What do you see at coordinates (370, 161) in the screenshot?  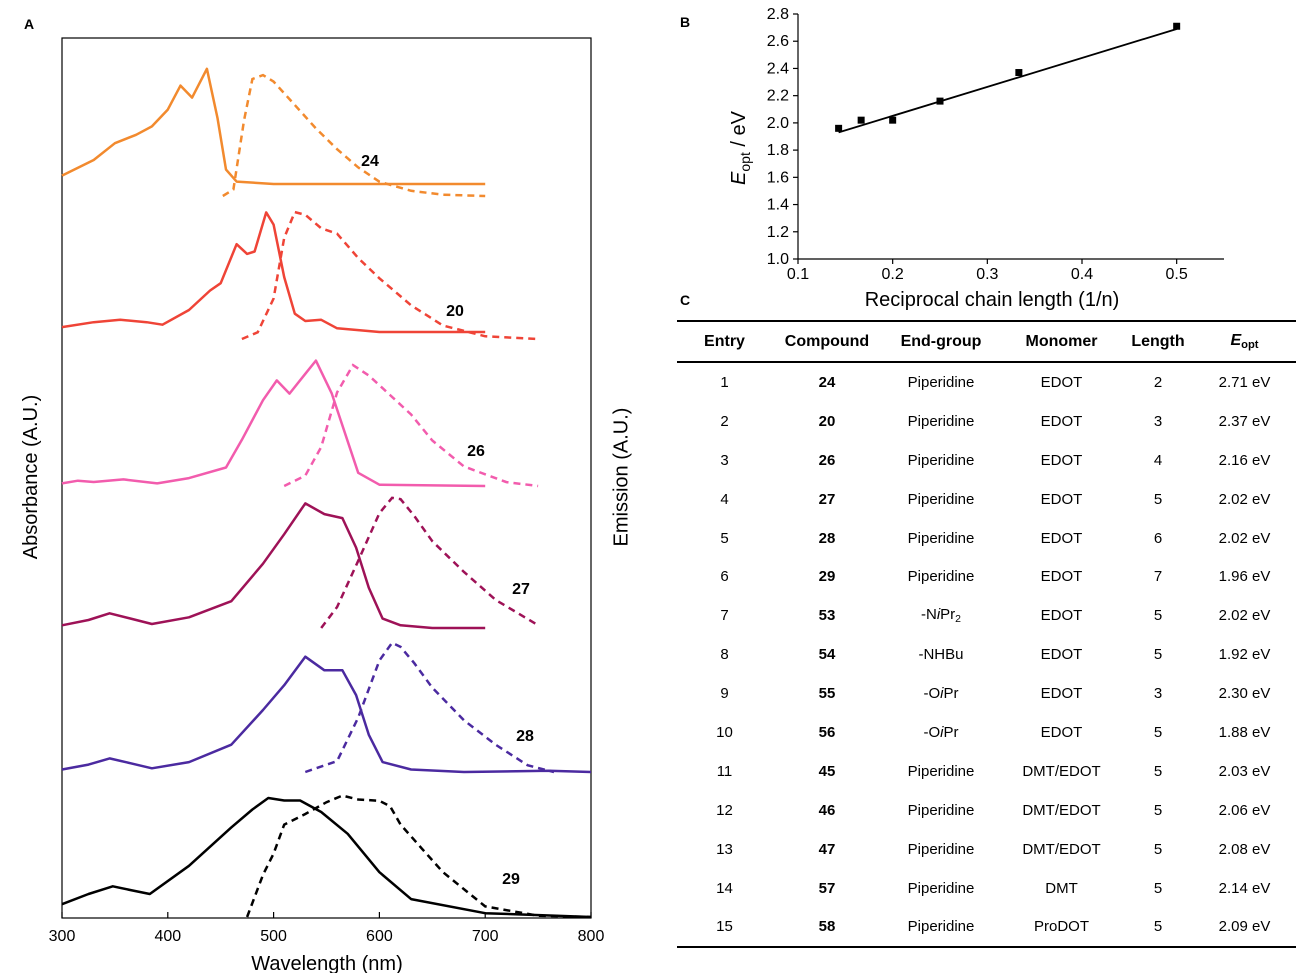 I see `series-label-24: 24` at bounding box center [370, 161].